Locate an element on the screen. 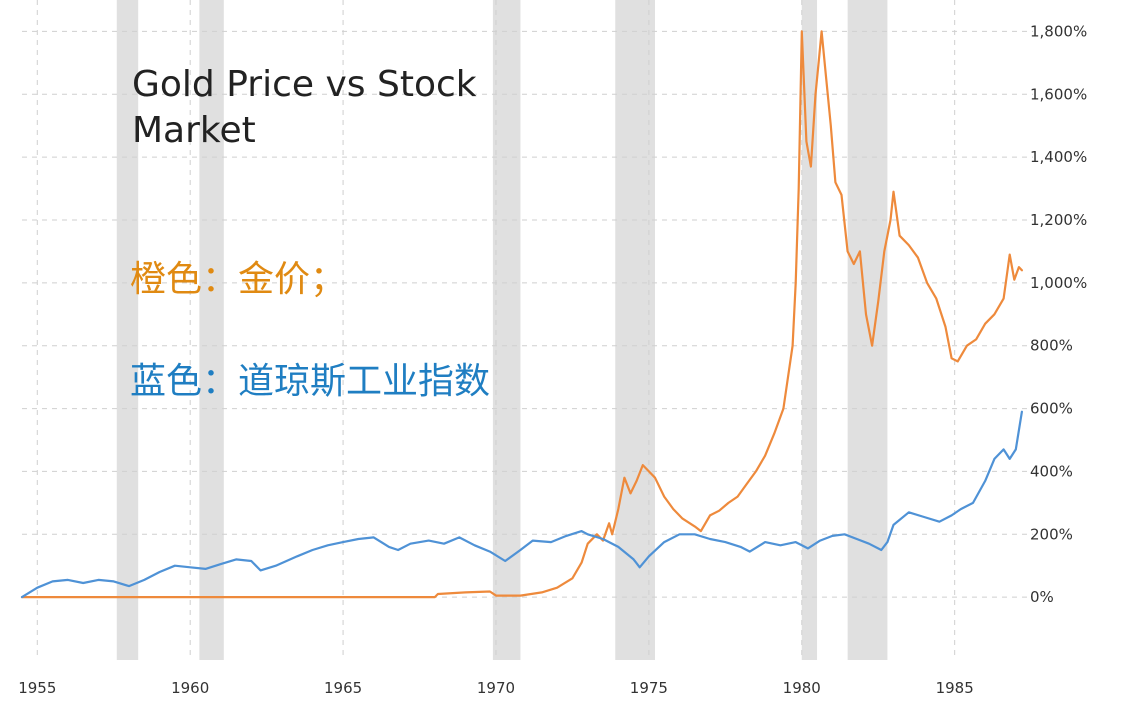  y-tick-label: 0% is located at coordinates (1042, 597).